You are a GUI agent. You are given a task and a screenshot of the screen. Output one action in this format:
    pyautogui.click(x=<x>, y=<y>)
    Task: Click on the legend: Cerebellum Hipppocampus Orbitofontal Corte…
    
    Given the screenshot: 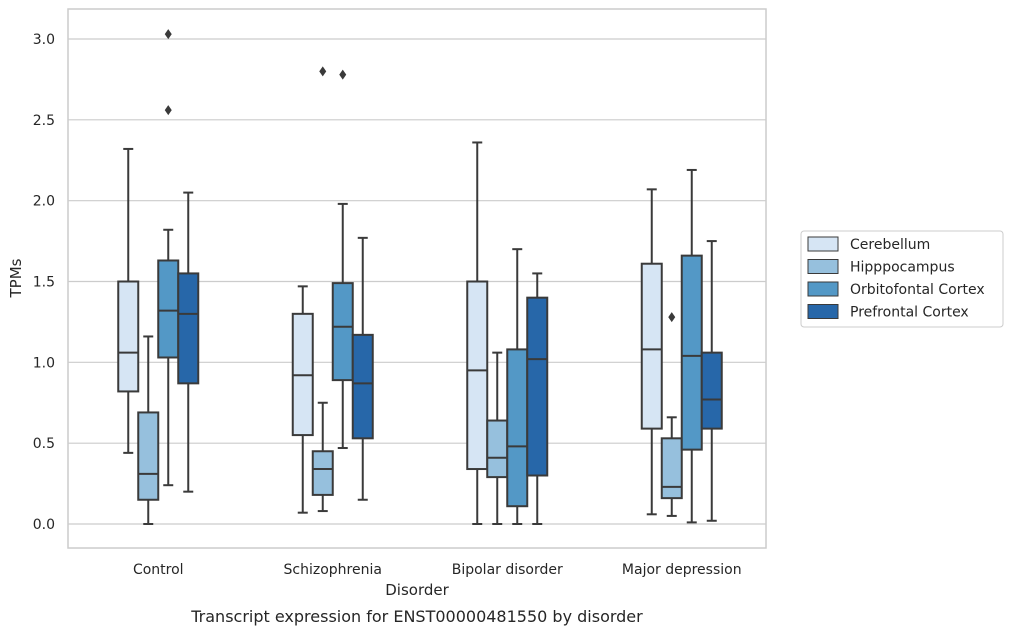 What is the action you would take?
    pyautogui.click(x=902, y=279)
    